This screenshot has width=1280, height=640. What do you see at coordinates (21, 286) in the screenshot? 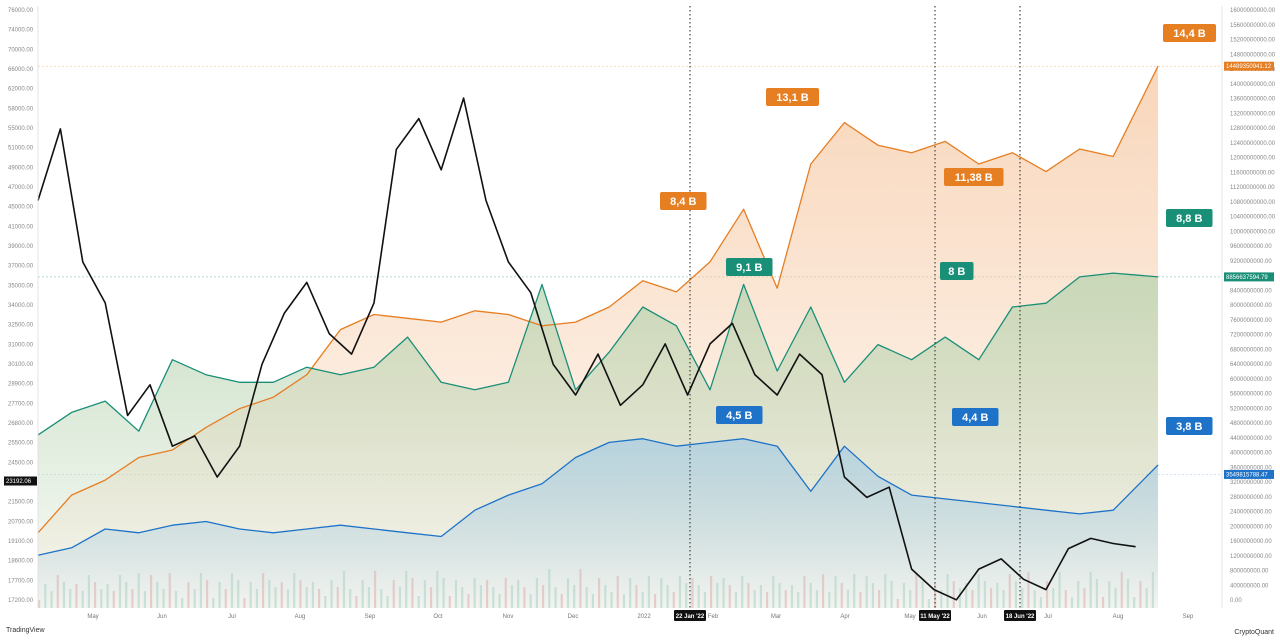
I see `left-axis-tick-label: 35000.00` at bounding box center [21, 286].